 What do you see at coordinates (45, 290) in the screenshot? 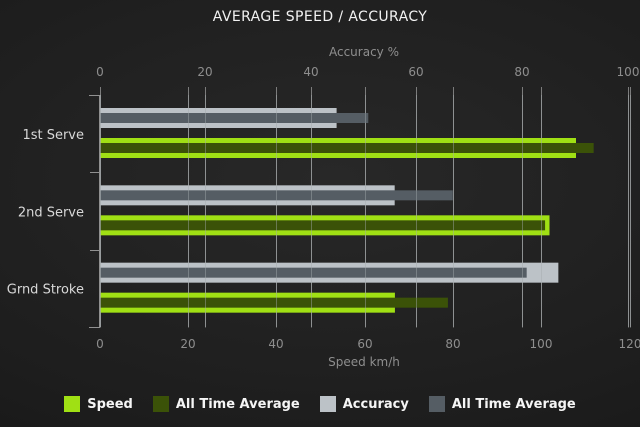
I see `category-label: Grnd Stroke` at bounding box center [45, 290].